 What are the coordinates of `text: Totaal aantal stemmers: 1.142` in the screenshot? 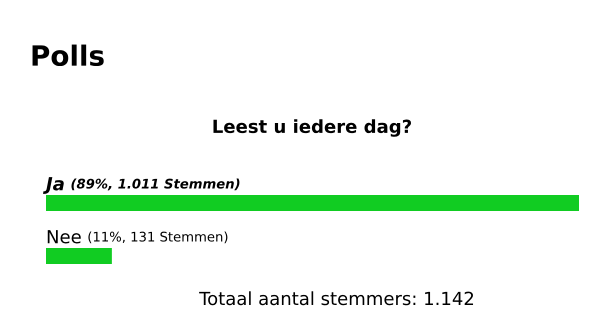 It's located at (336, 298).